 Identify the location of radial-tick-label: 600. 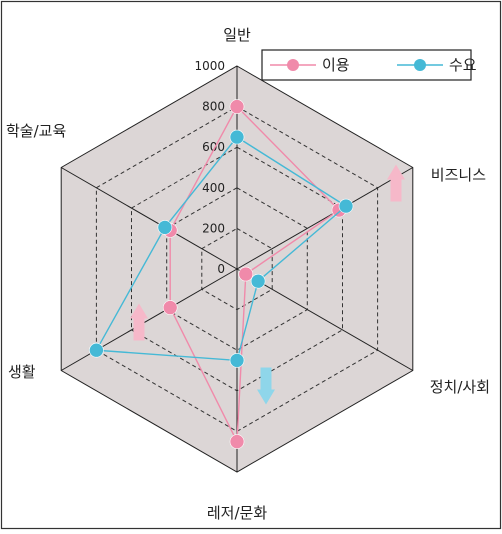
(213, 147).